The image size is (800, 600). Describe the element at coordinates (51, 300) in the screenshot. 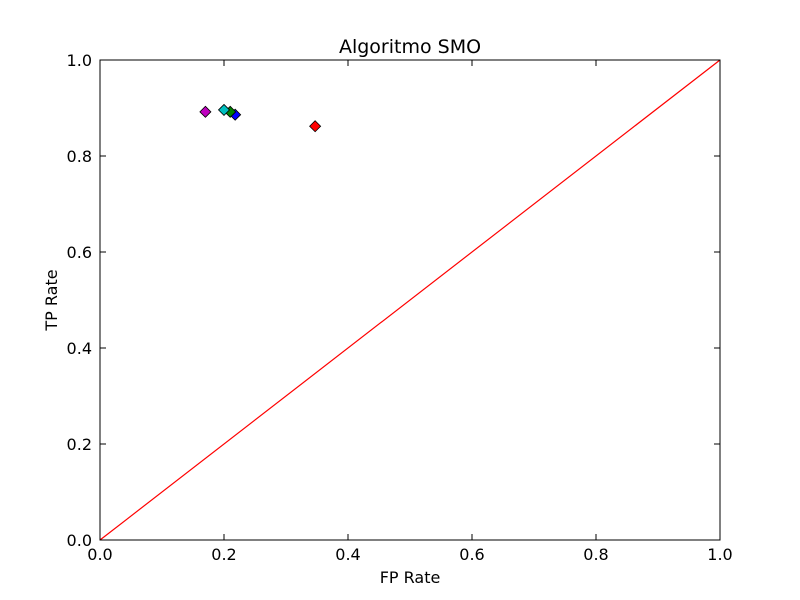

I see `y-axis-label: TP Rate` at that location.